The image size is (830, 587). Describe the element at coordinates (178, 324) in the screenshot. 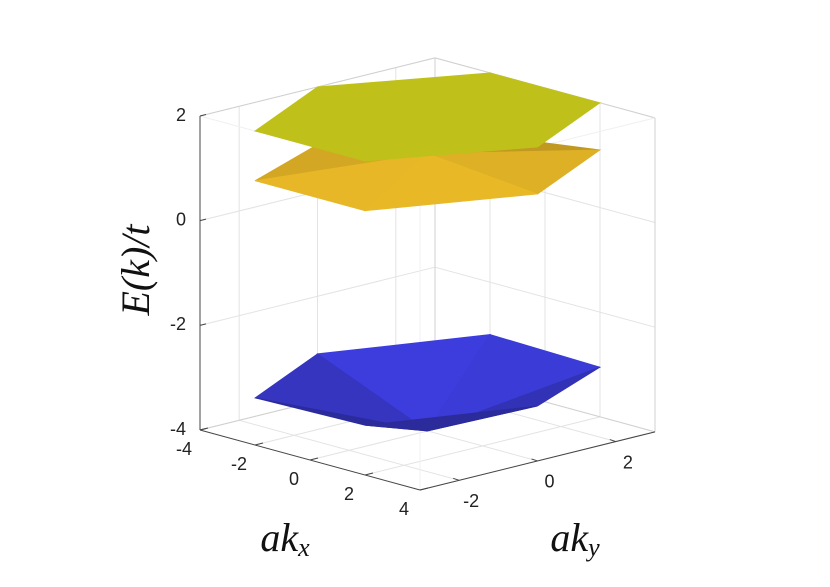

I see `z-tick-label: -2` at that location.